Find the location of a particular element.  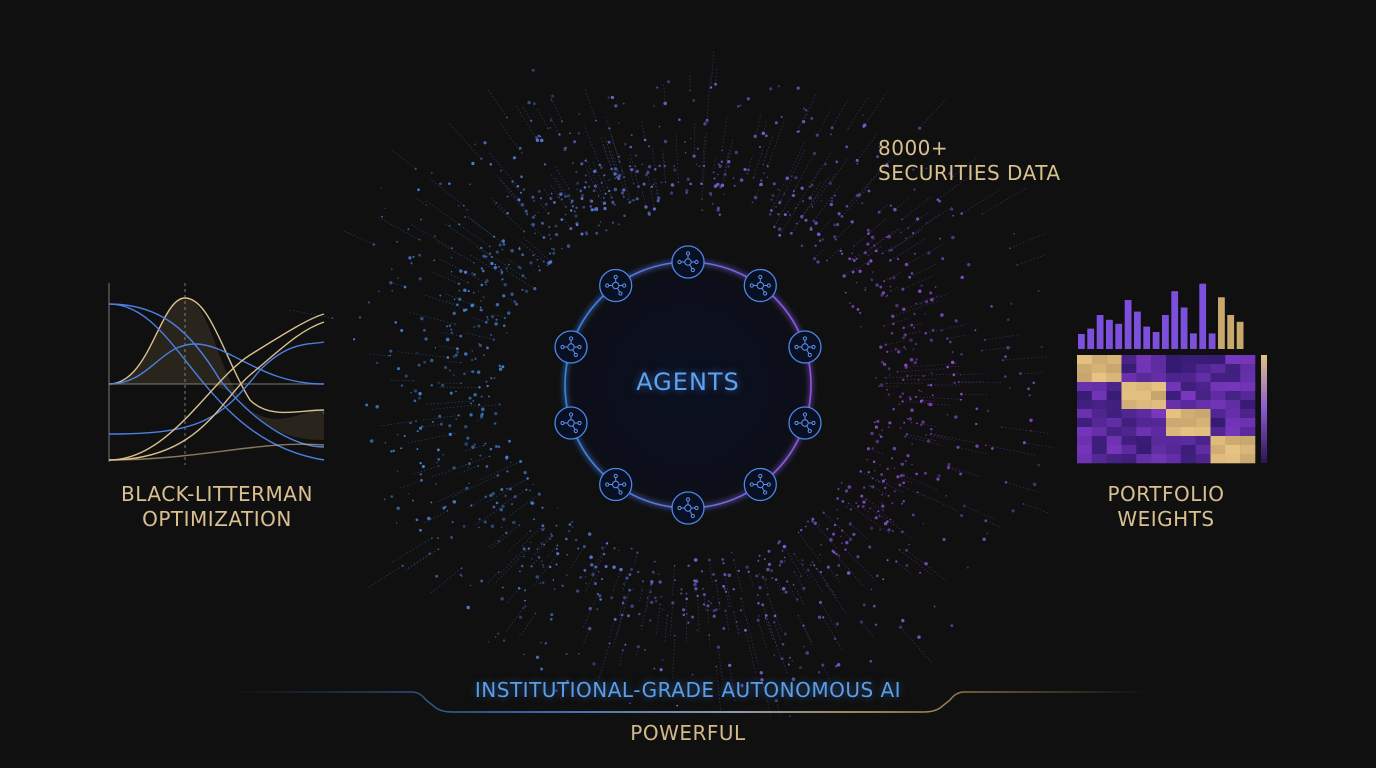

black-litterman-label-line2: OPTIMIZATION is located at coordinates (217, 519).